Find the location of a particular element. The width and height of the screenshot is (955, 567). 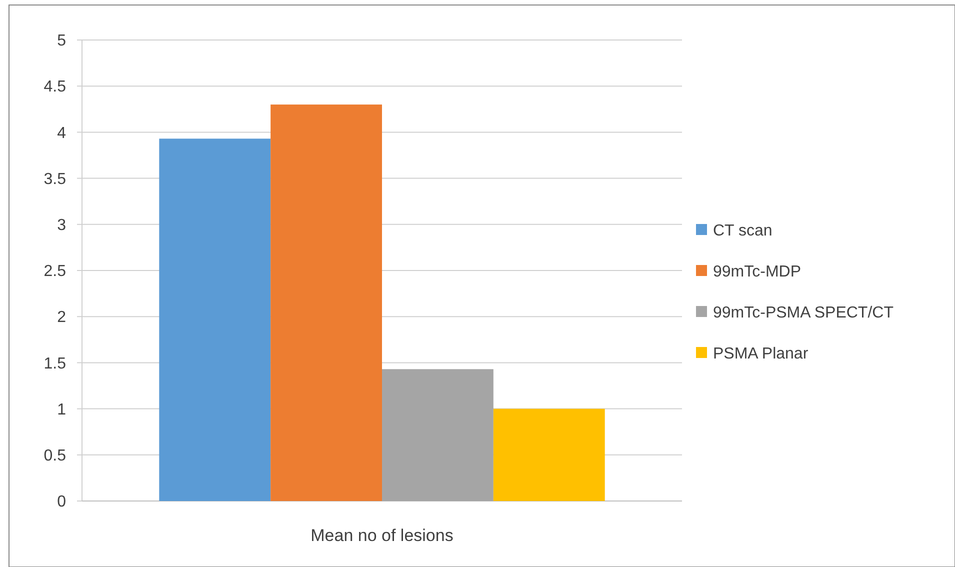

y-tick-label: 1.5 is located at coordinates (55, 363).